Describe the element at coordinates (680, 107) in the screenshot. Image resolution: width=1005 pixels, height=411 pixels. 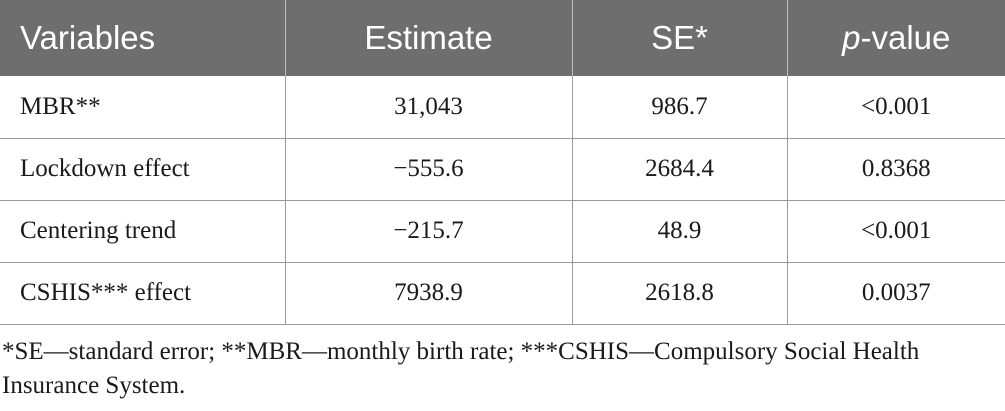
I see `cell-se: 986.7` at that location.